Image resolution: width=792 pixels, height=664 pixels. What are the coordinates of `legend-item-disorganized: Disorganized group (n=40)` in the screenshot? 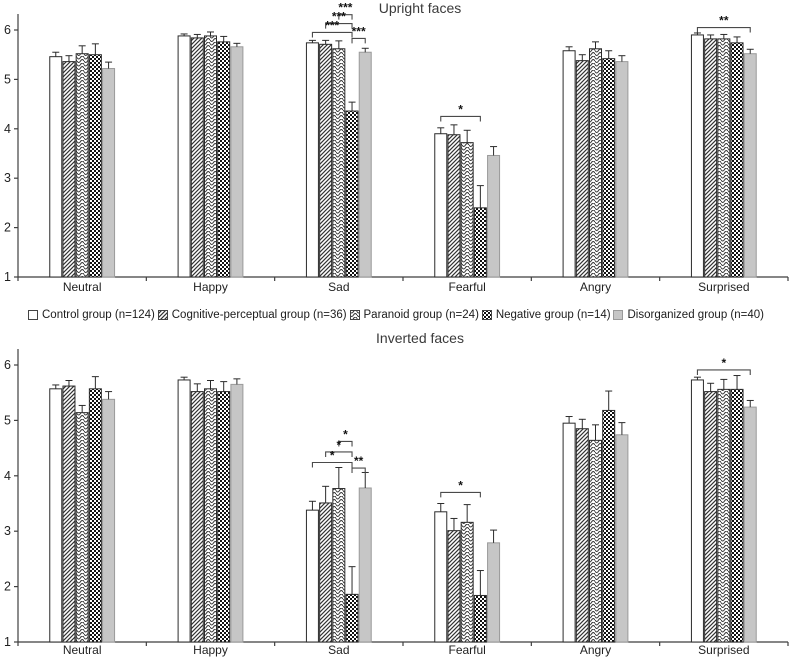 It's located at (688, 315).